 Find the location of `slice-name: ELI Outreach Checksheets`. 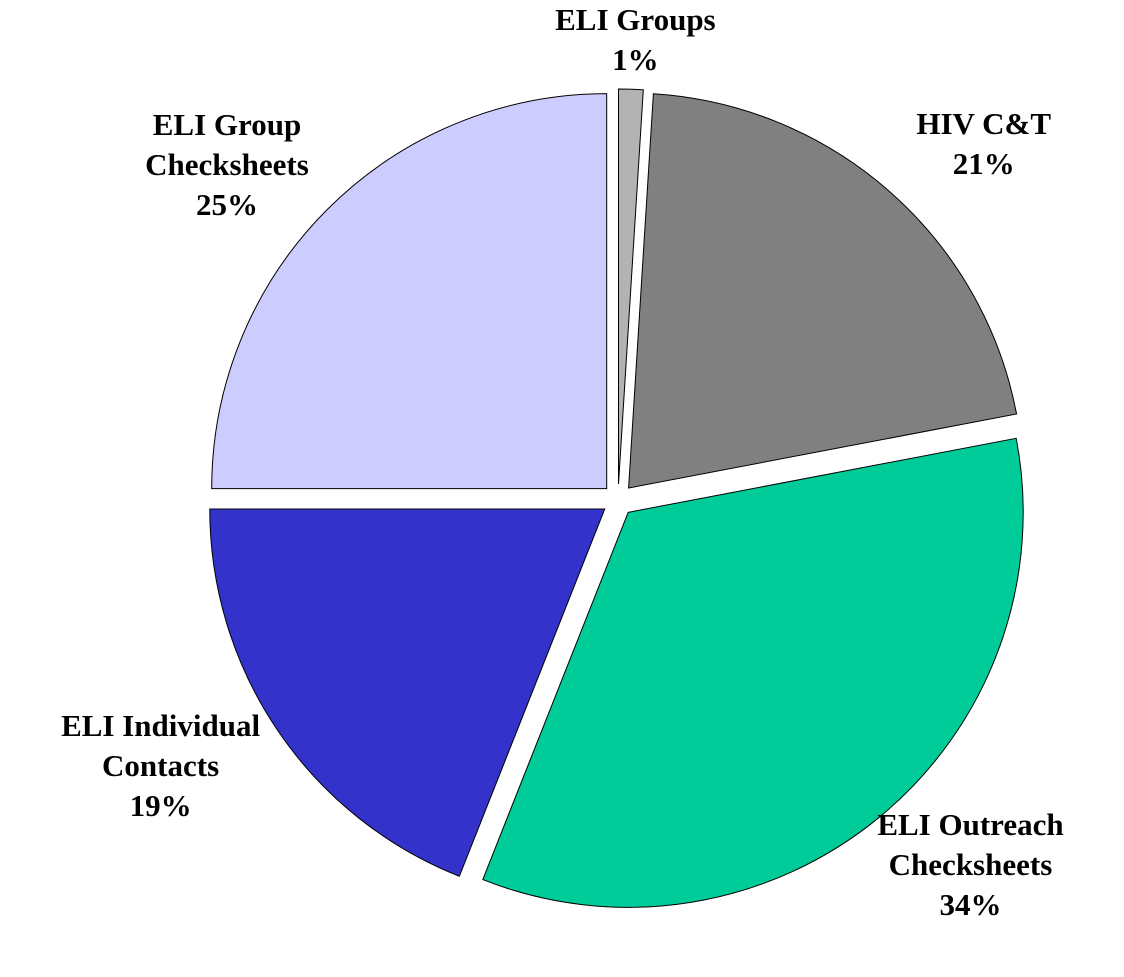

slice-name: ELI Outreach Checksheets is located at coordinates (970, 845).